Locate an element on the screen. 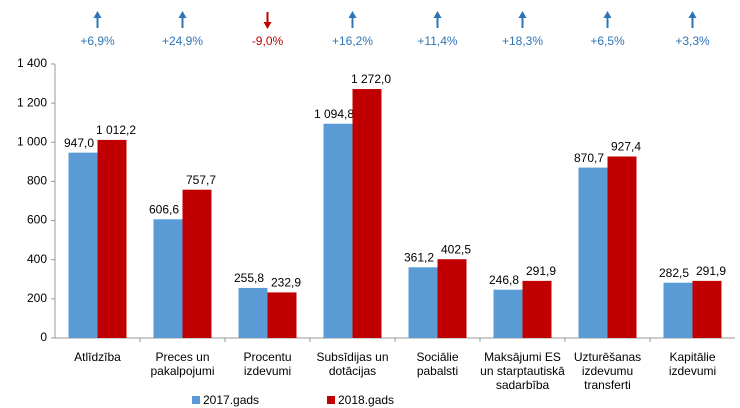 Image resolution: width=740 pixels, height=408 pixels. legend-label: 2018.gads is located at coordinates (366, 400).